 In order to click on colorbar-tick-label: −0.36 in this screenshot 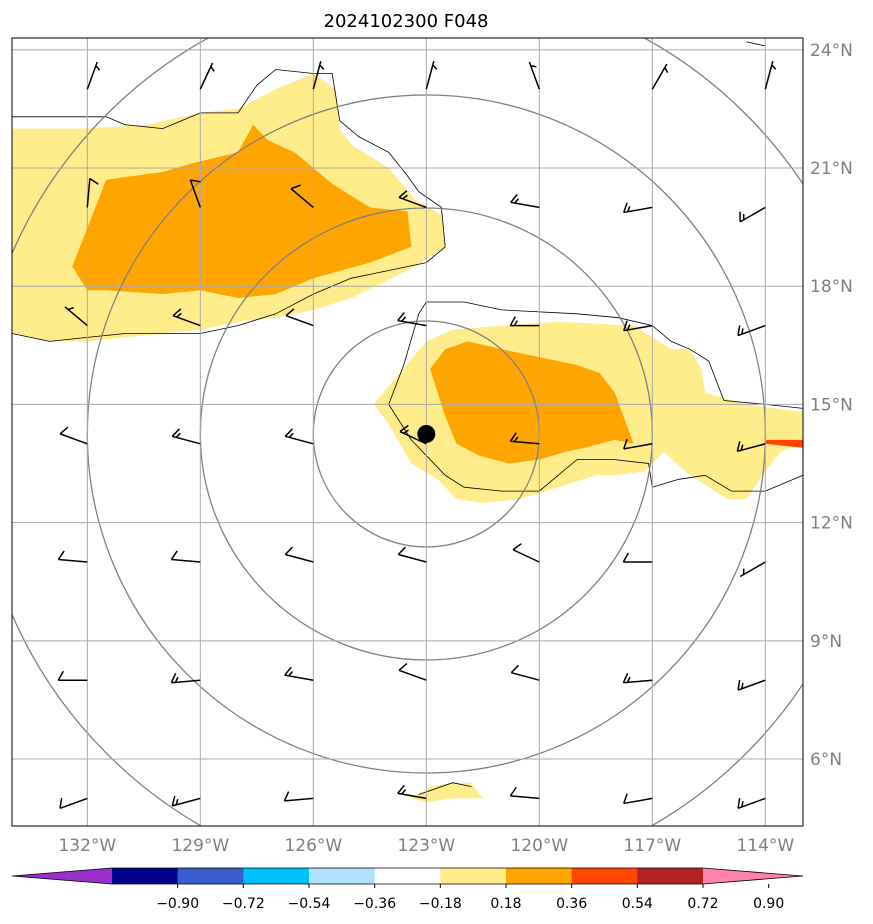, I will do `click(374, 904)`.